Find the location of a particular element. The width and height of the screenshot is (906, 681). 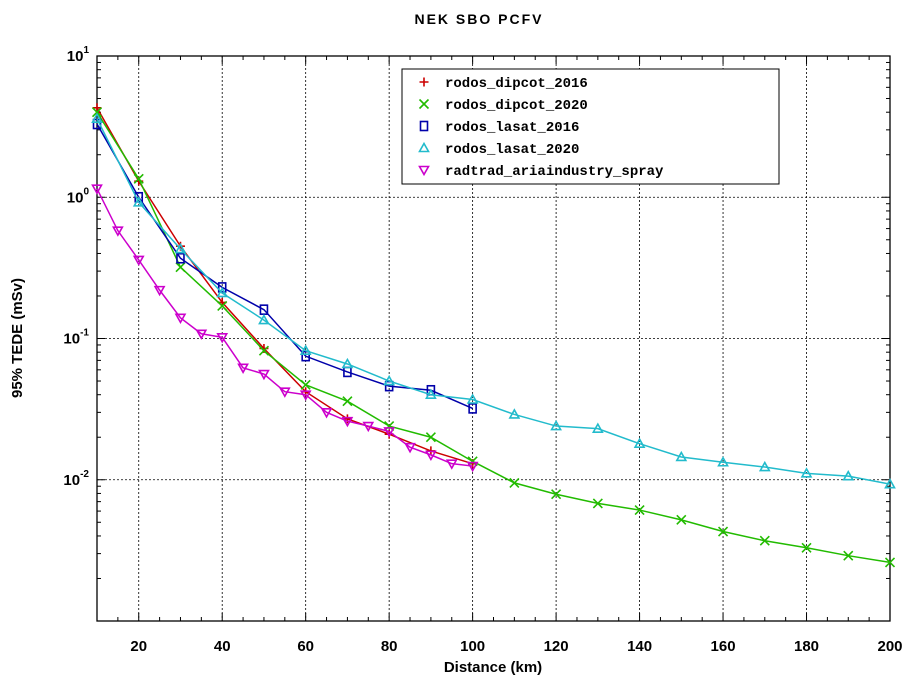

legend-item: rodos_dipcot_2020 is located at coordinates (503, 106).